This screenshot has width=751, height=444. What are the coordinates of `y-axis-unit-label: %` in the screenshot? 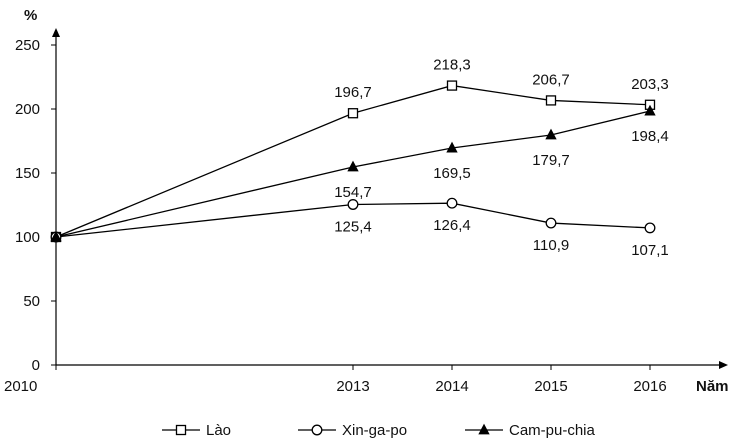 It's located at (30, 15).